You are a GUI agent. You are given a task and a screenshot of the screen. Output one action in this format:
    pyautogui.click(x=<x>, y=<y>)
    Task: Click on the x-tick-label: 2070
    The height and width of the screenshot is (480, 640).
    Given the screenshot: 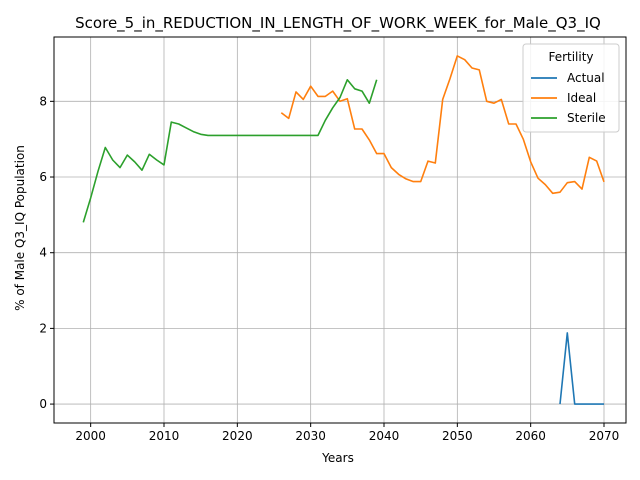 What is the action you would take?
    pyautogui.click(x=604, y=436)
    